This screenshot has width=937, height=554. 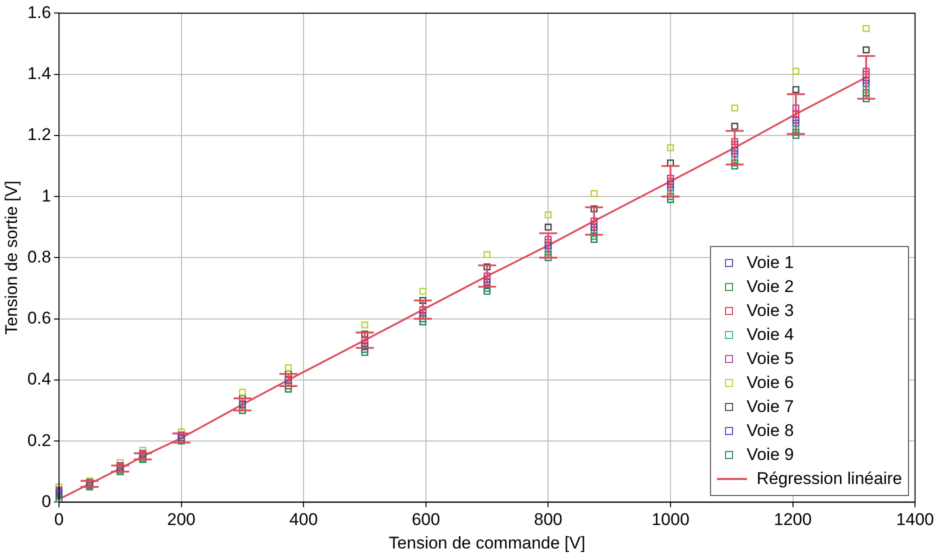 I want to click on y-tick-label: 0.4, so click(x=39, y=379).